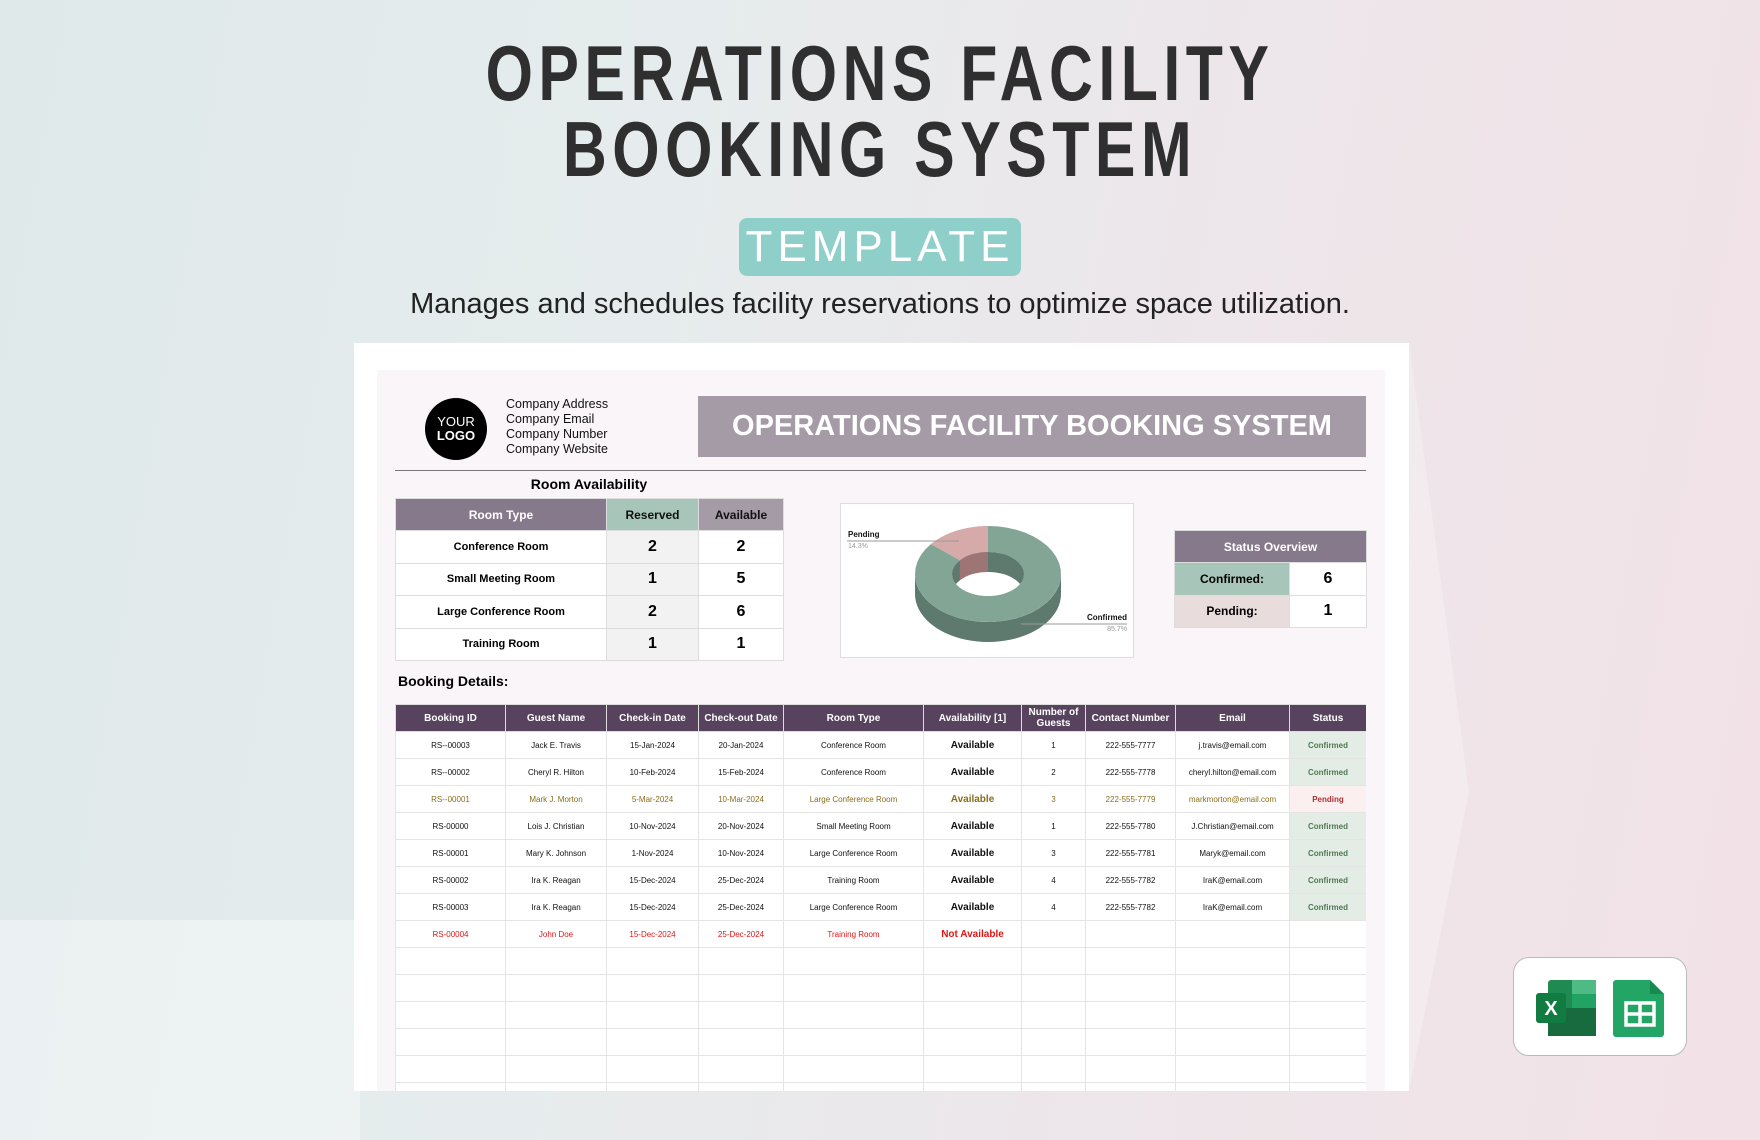 The image size is (1760, 1140). What do you see at coordinates (1327, 934) in the screenshot?
I see `status-cell` at bounding box center [1327, 934].